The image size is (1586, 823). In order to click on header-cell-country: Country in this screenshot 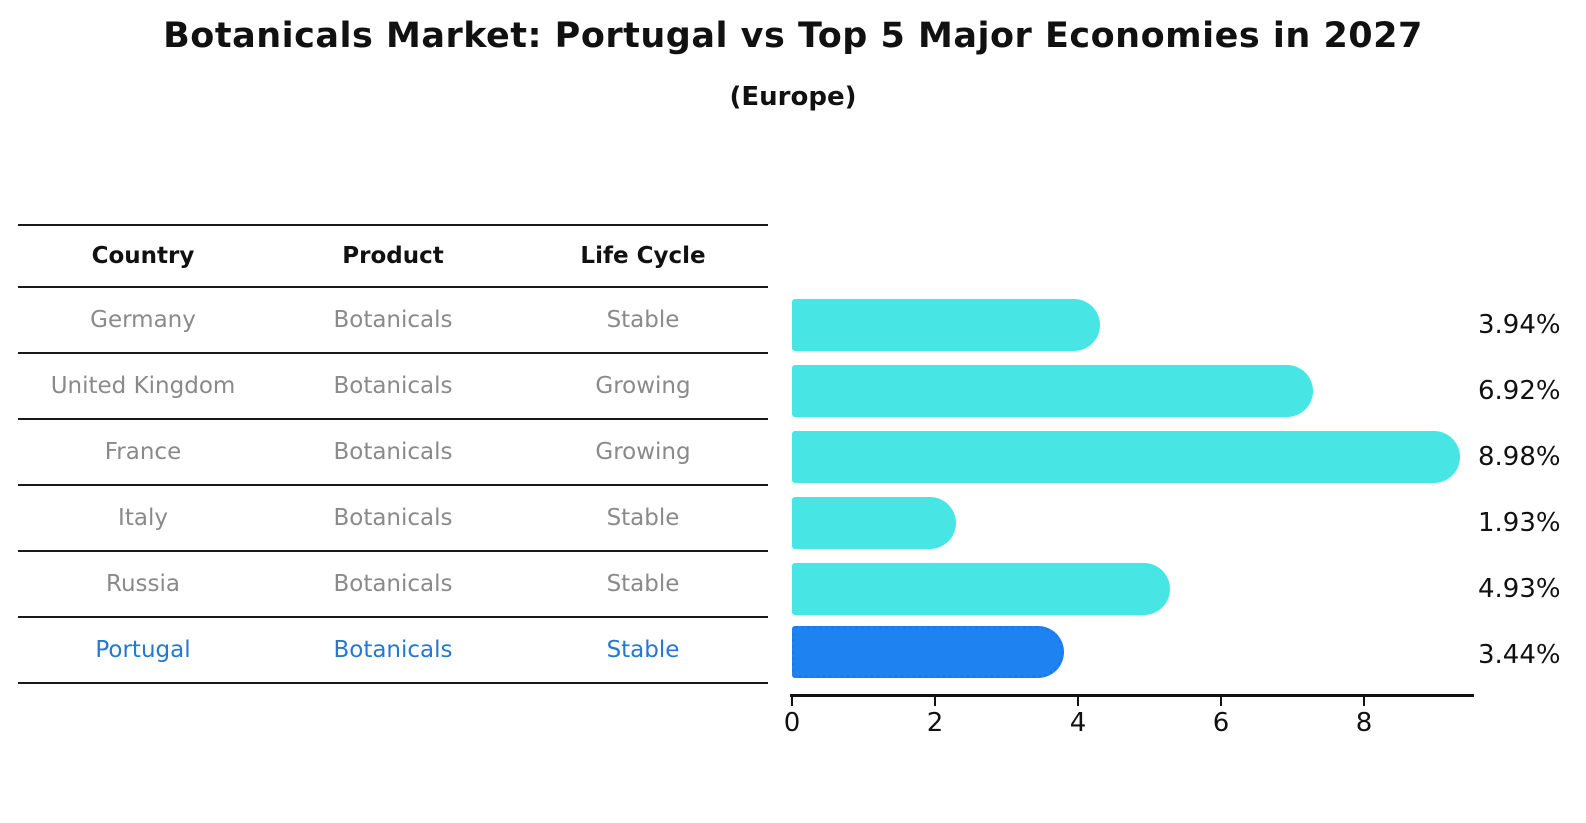, I will do `click(143, 256)`.